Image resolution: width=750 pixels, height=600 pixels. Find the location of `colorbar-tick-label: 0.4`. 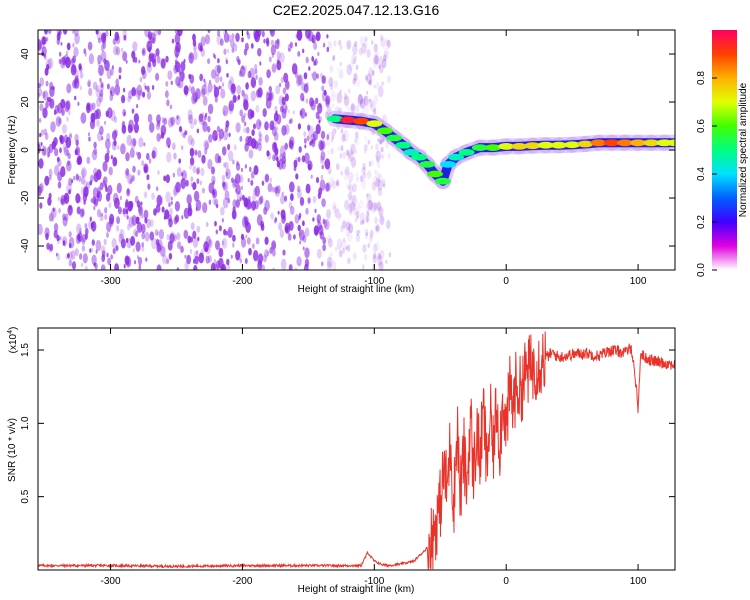

colorbar-tick-label: 0.4 is located at coordinates (701, 174).